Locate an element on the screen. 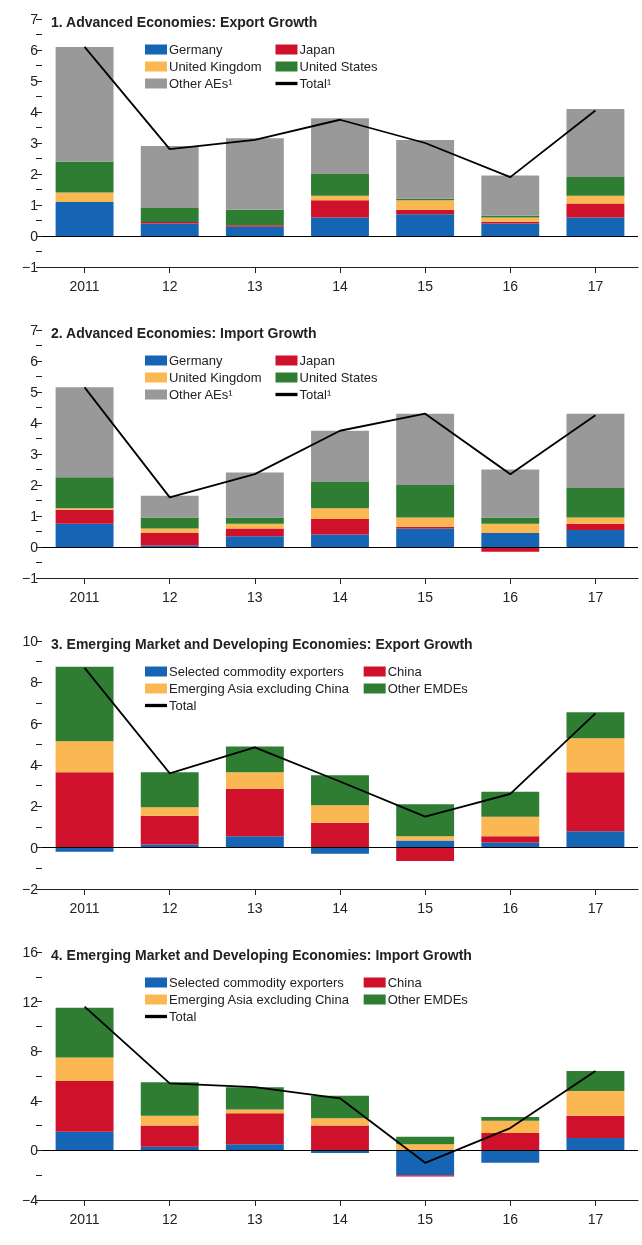  legend-label: Total is located at coordinates (183, 705).